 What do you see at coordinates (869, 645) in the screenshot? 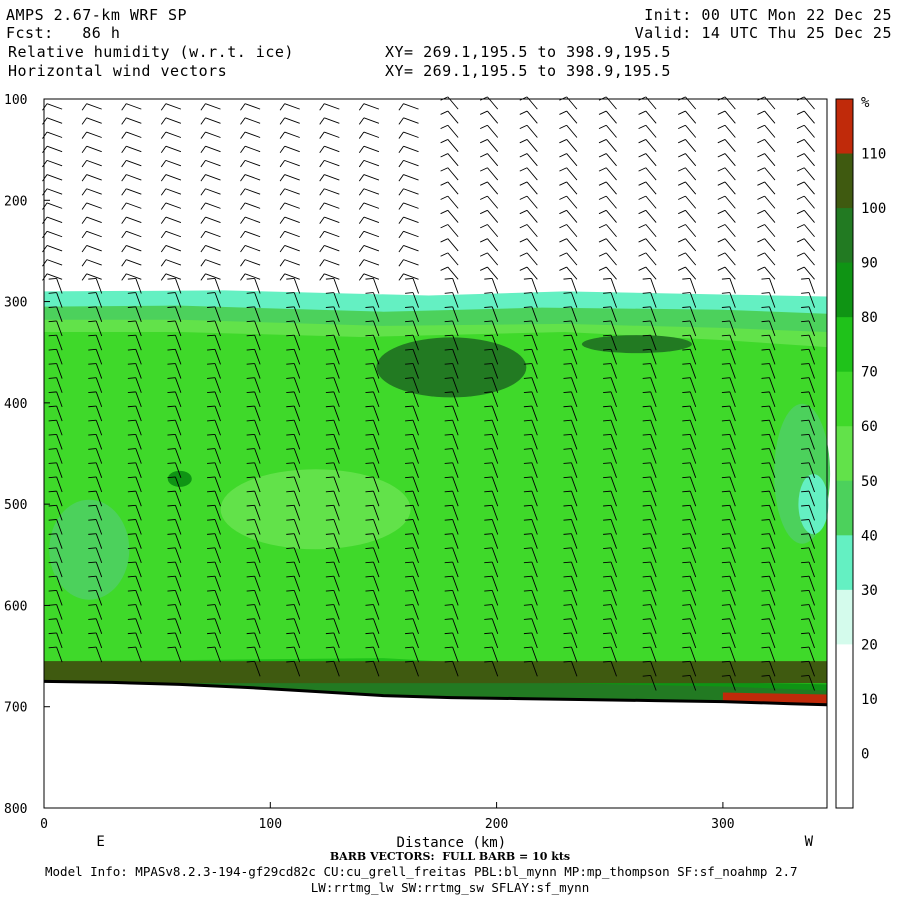
I see `colorbar-label: 20` at bounding box center [869, 645].